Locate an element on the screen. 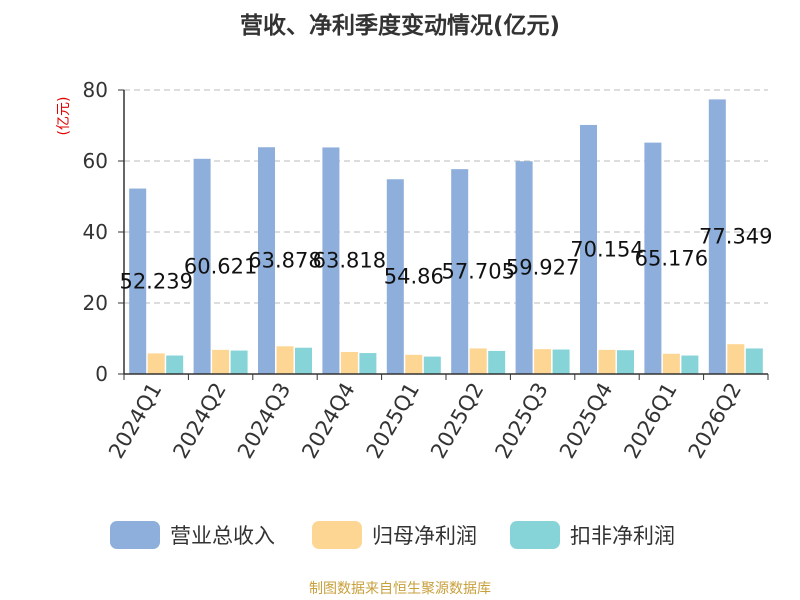  data-label: 54.86 is located at coordinates (414, 277).